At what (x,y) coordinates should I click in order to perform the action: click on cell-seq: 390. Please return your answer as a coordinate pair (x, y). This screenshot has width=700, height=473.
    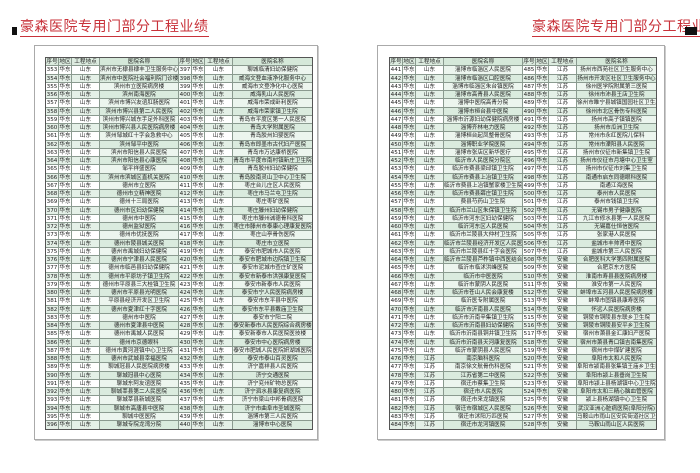
    Looking at the image, I should click on (52, 375).